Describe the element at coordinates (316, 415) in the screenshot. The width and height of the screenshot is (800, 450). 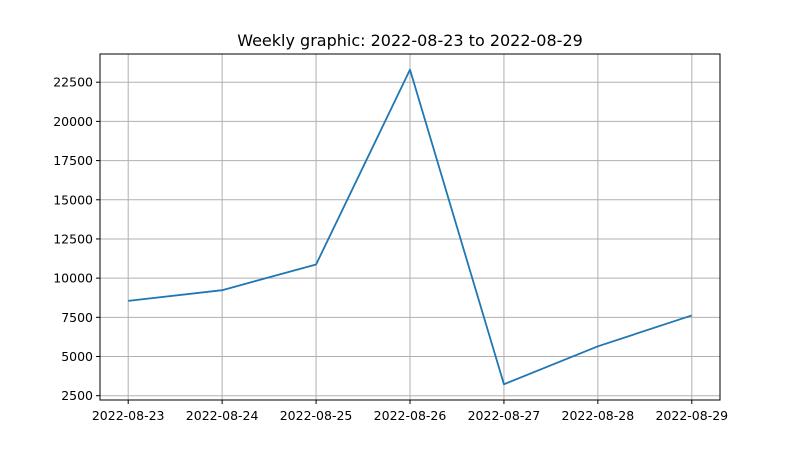
I see `x-tick-label: 2022-08-25` at that location.